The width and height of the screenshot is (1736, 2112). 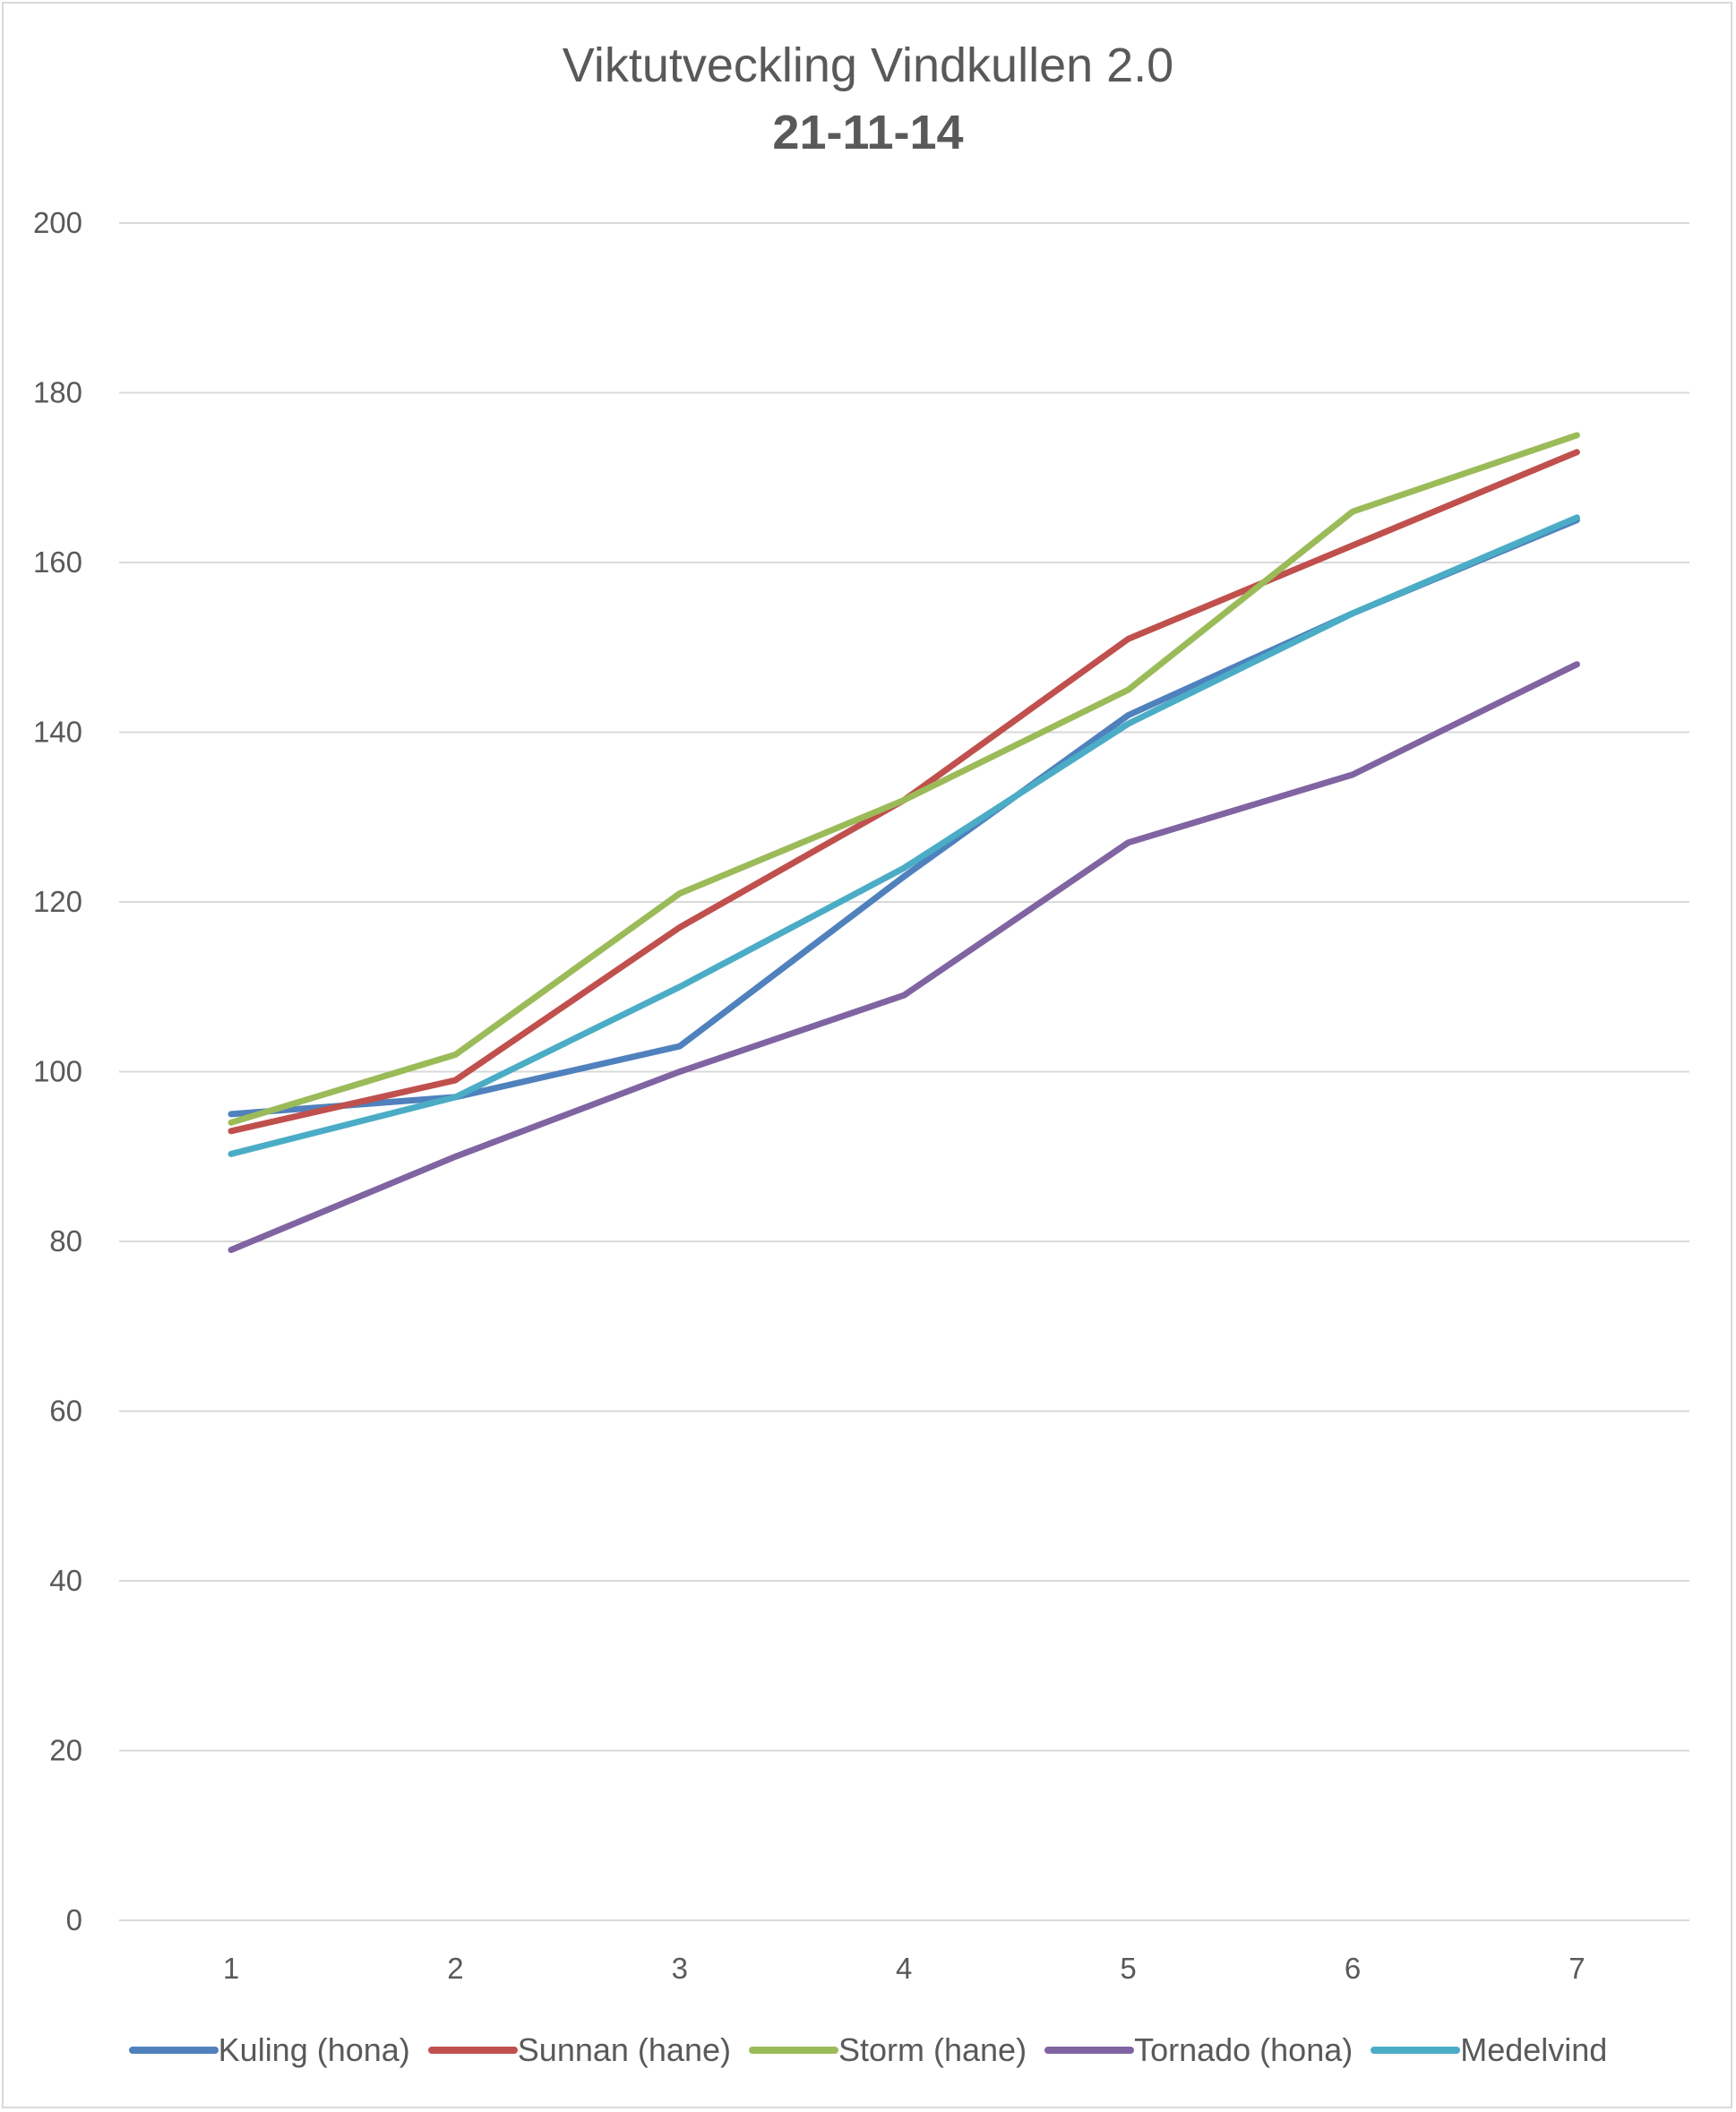 I want to click on legend-item: Storm (hane), so click(x=888, y=2050).